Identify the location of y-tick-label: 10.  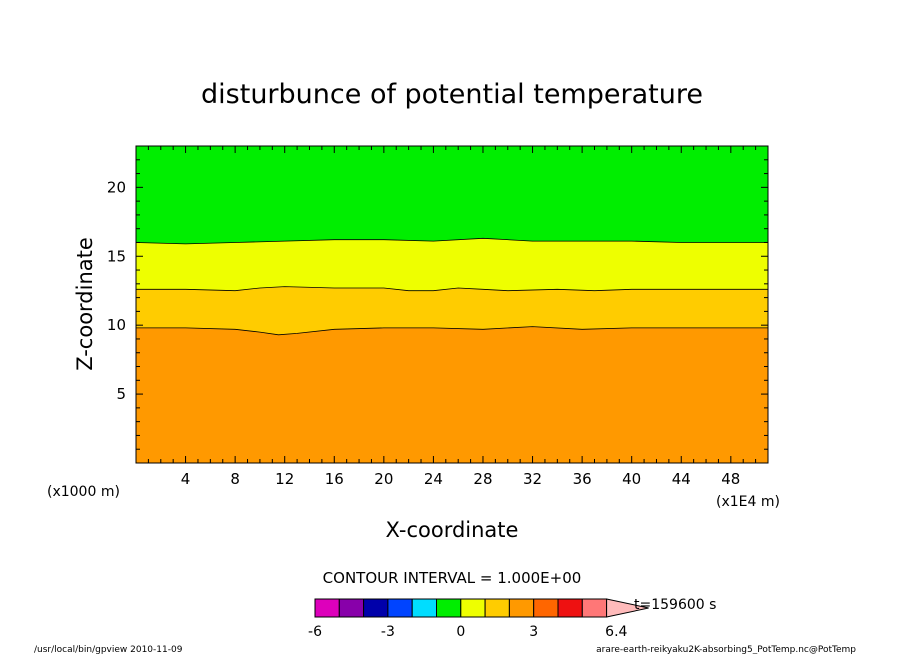
(116, 325).